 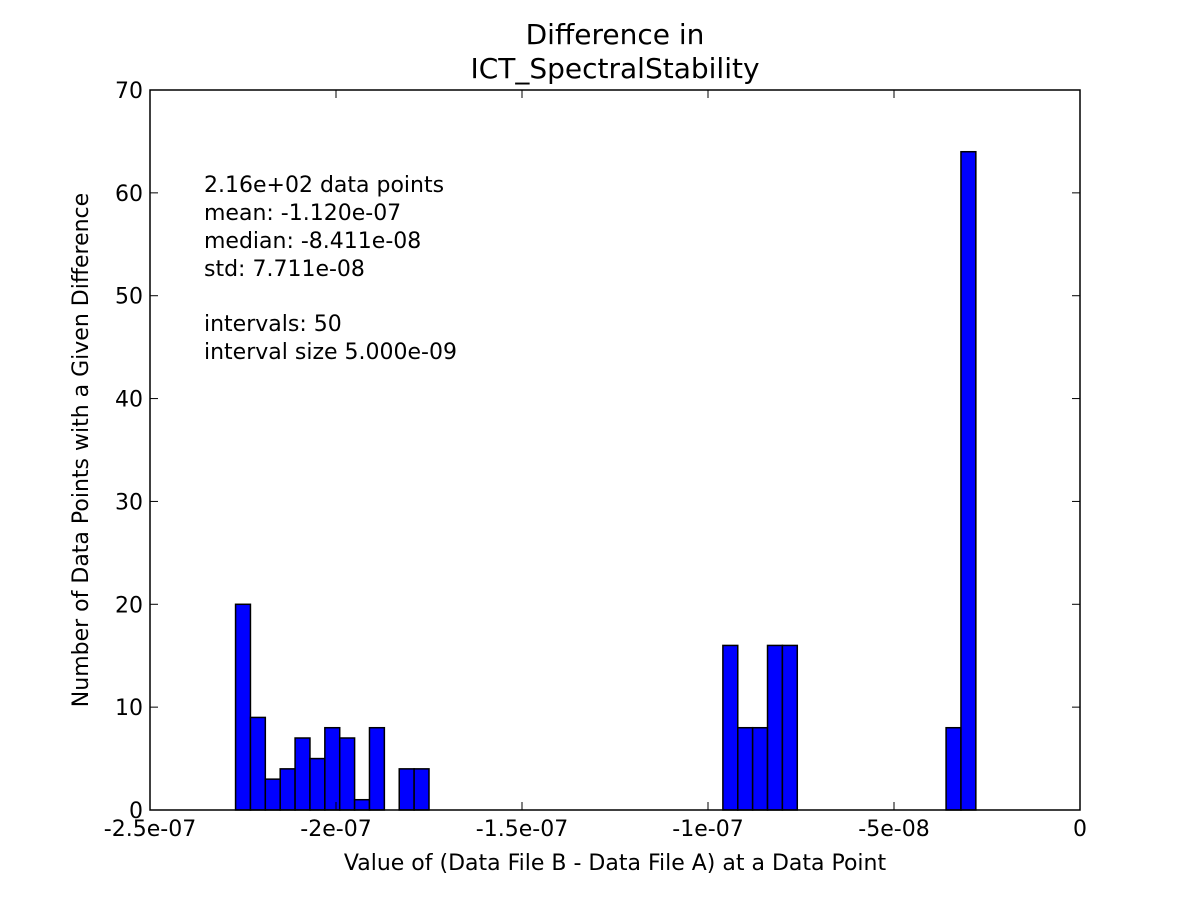 I want to click on y-tick-label: 20, so click(x=129, y=605).